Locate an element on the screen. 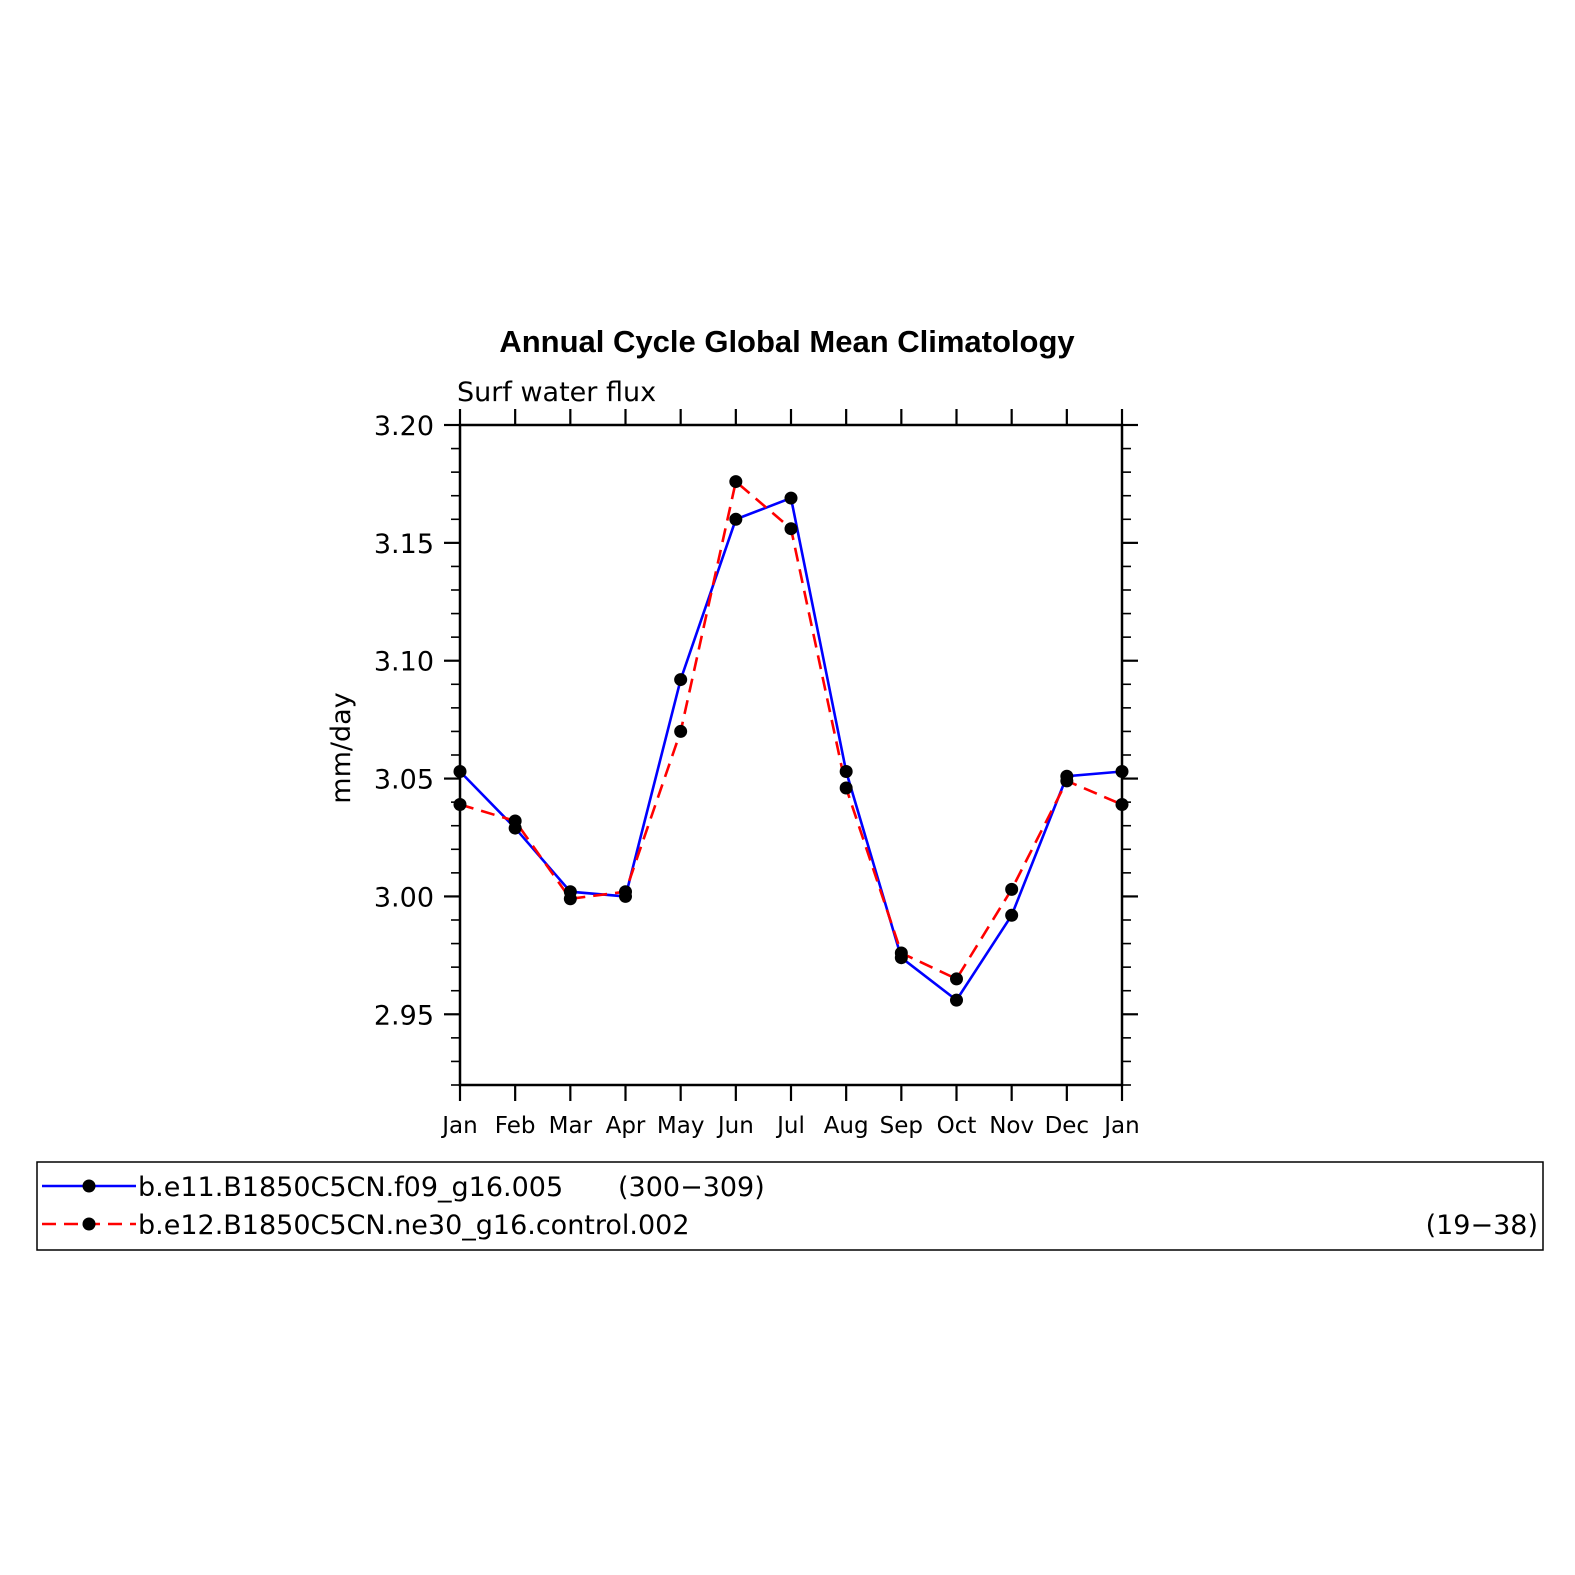 Image resolution: width=1575 pixels, height=1575 pixels. x-tick-label: Dec is located at coordinates (1067, 1126).